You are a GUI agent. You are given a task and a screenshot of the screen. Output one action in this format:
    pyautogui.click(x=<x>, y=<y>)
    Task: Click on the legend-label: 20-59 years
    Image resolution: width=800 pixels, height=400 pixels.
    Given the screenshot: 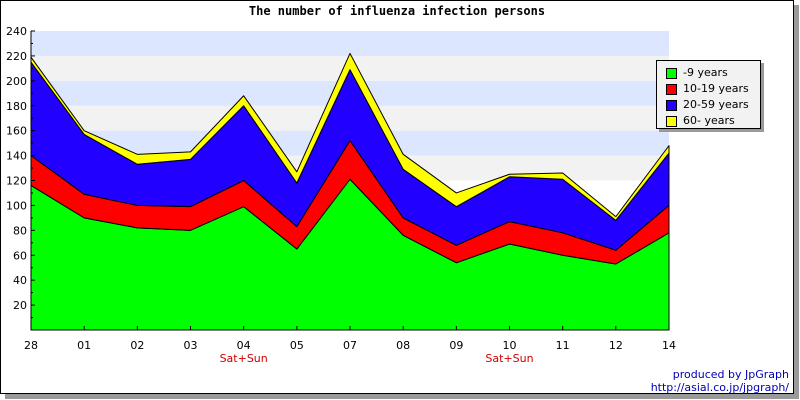 What is the action you would take?
    pyautogui.click(x=716, y=104)
    